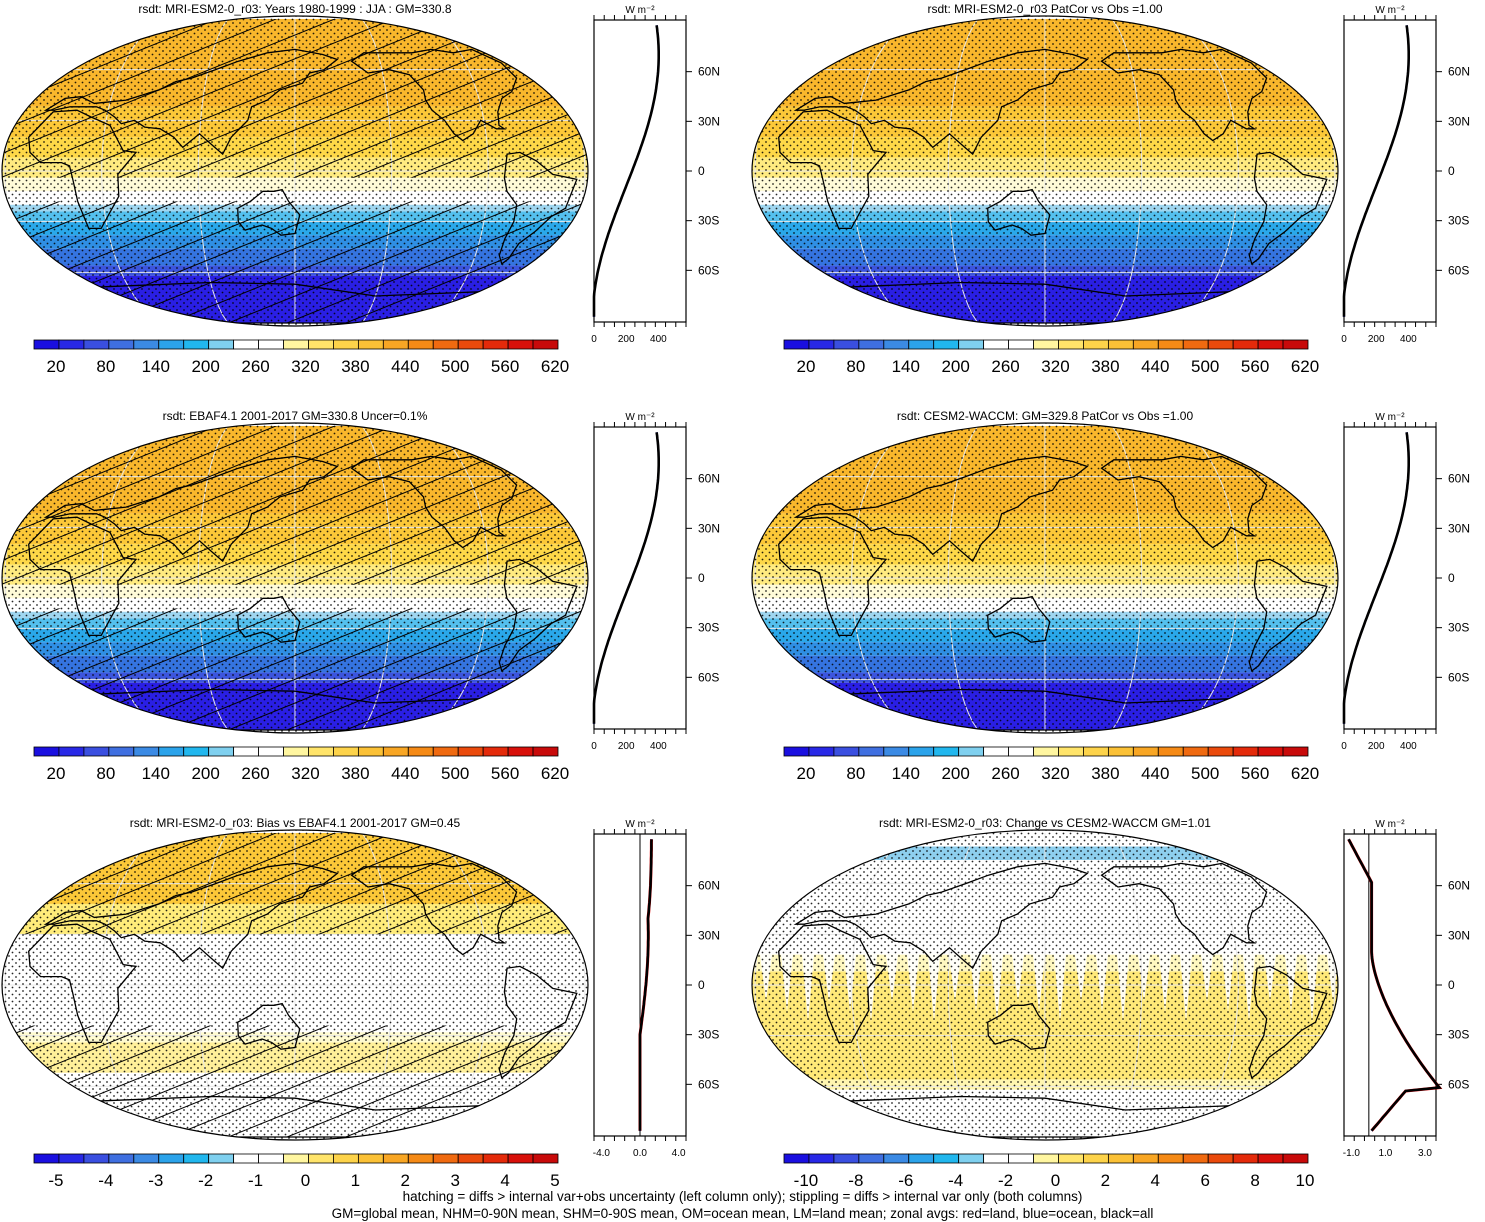 The width and height of the screenshot is (1485, 1222). Describe the element at coordinates (906, 366) in the screenshot. I see `colorbar-label: 140` at that location.